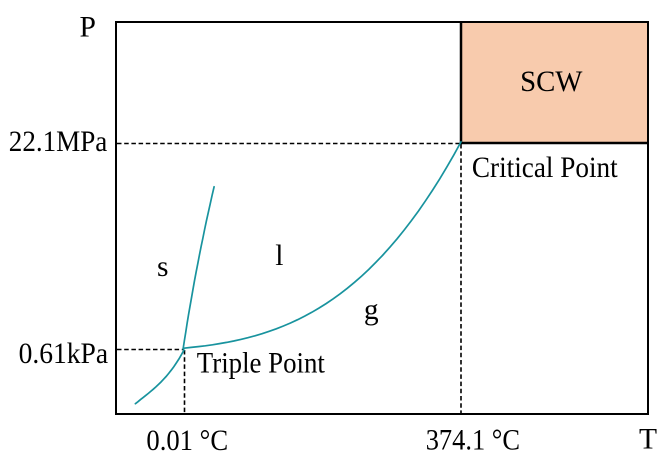 The width and height of the screenshot is (672, 466). I want to click on svg-text: g, so click(371, 310).